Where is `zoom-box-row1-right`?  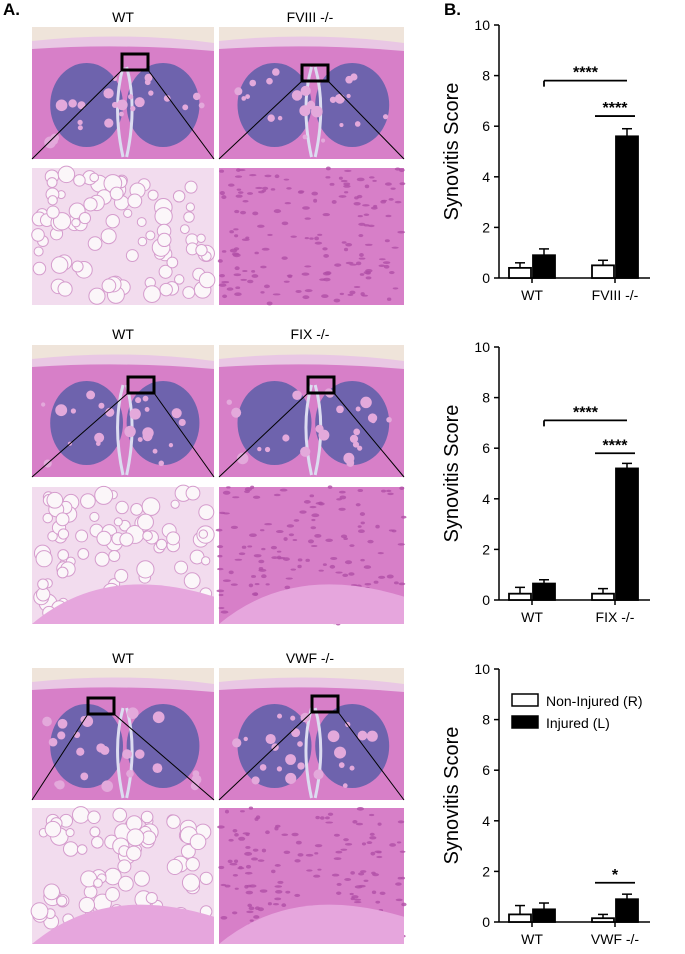
zoom-box-row1-right is located at coordinates (315, 73).